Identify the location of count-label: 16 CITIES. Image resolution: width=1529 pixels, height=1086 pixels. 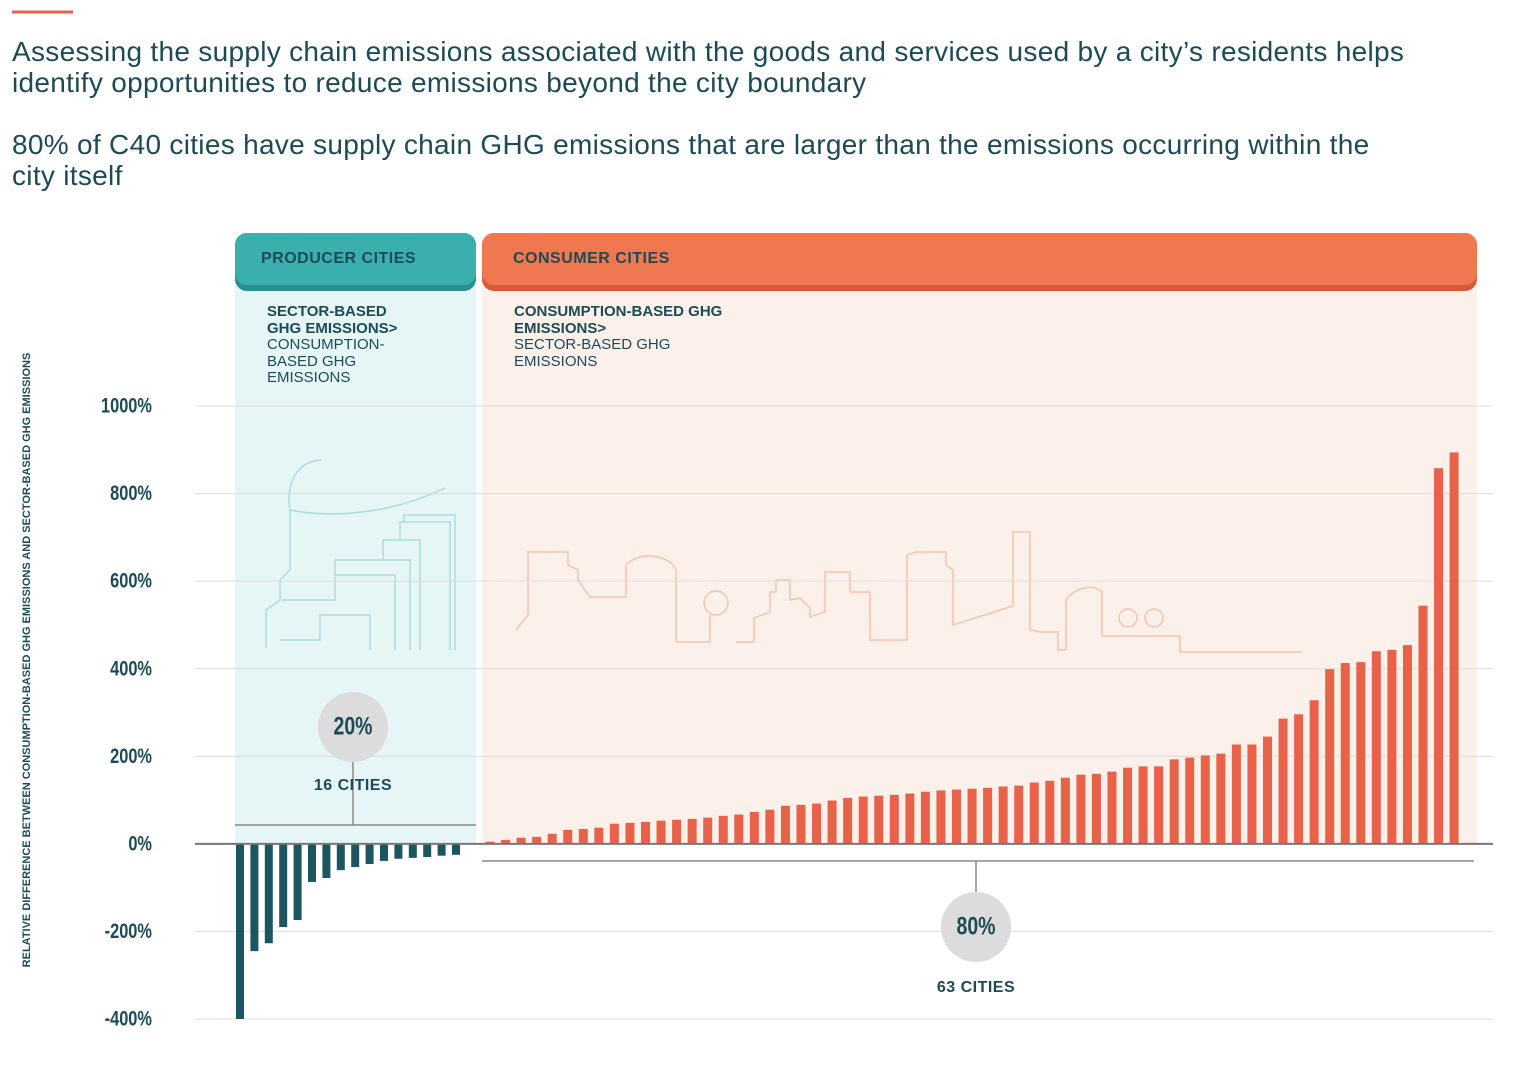
(353, 785).